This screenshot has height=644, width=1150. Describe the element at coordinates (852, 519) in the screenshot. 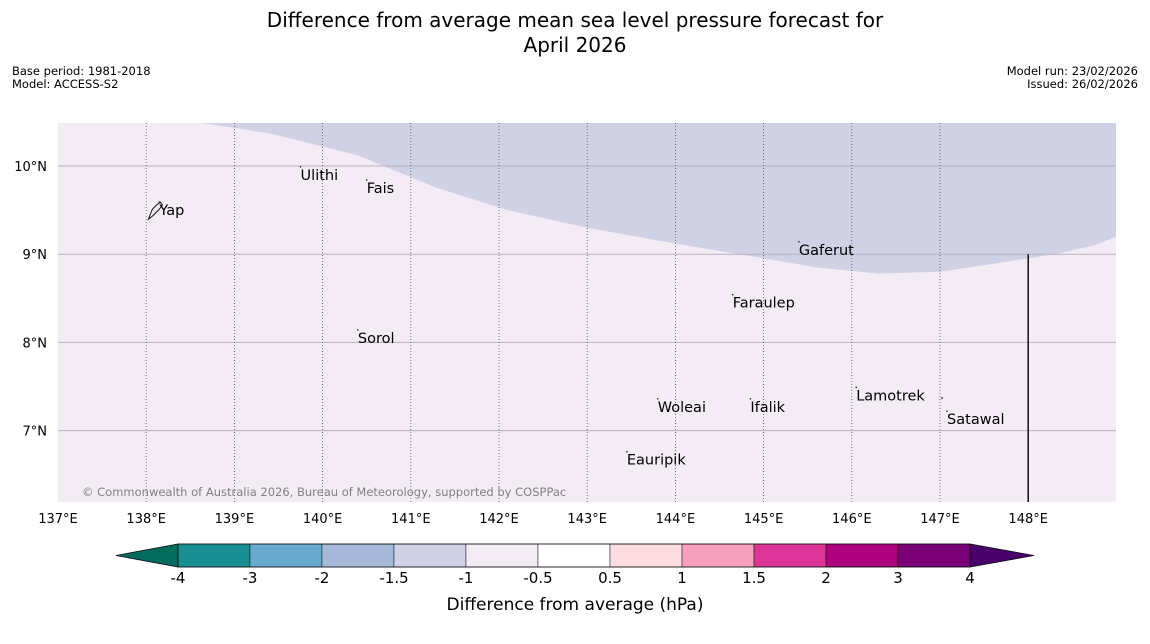

I see `lon-label: 146°E` at that location.